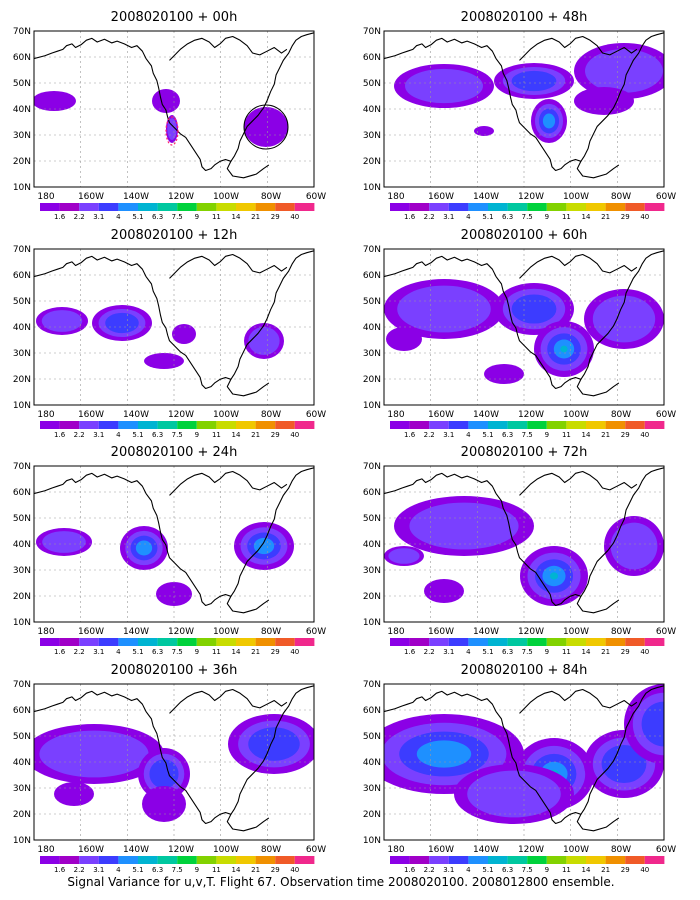 The height and width of the screenshot is (900, 700). I want to click on lat-tick-label: 70N, so click(372, 32).